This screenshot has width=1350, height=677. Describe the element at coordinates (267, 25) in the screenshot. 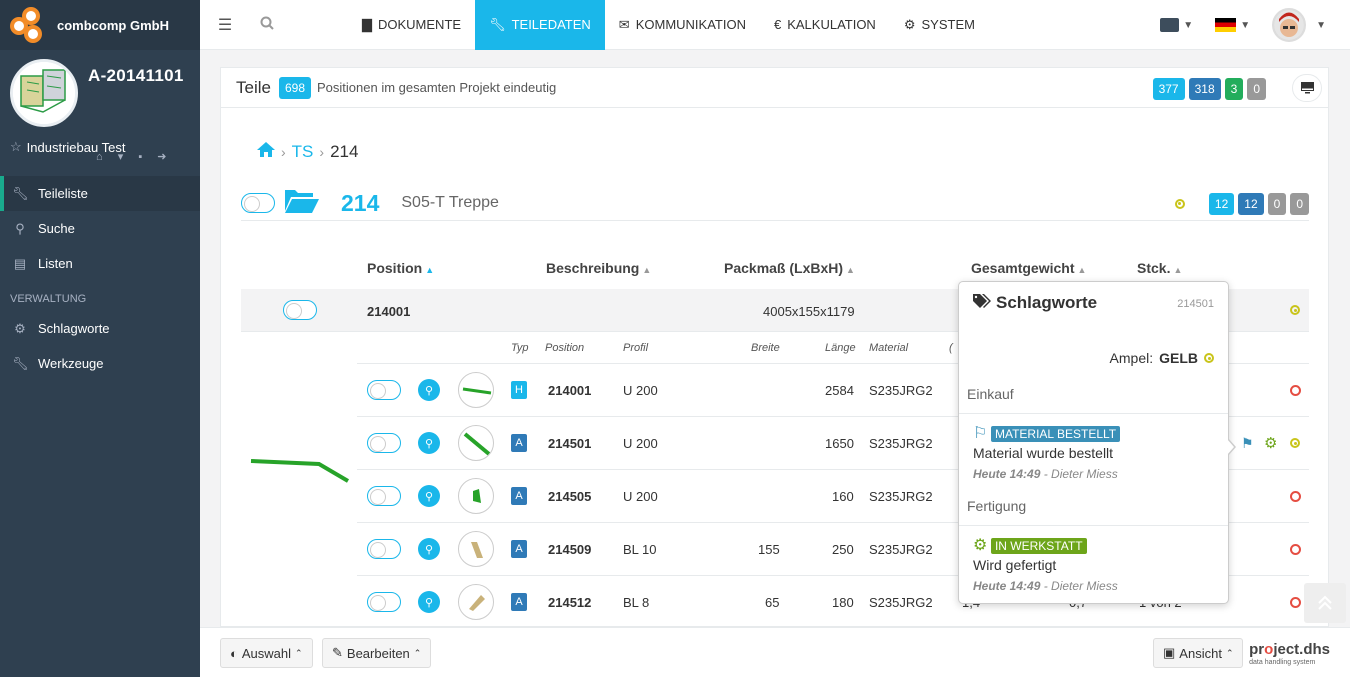

I see `search-icon` at that location.